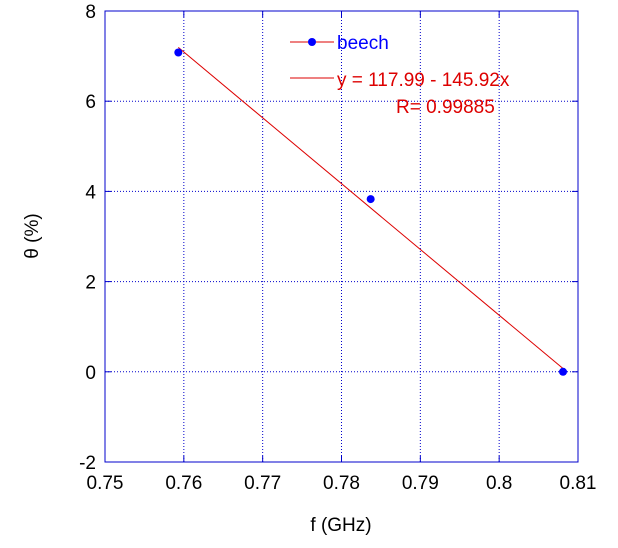 This screenshot has height=548, width=618. Describe the element at coordinates (363, 43) in the screenshot. I see `legend-series-label: beech` at that location.